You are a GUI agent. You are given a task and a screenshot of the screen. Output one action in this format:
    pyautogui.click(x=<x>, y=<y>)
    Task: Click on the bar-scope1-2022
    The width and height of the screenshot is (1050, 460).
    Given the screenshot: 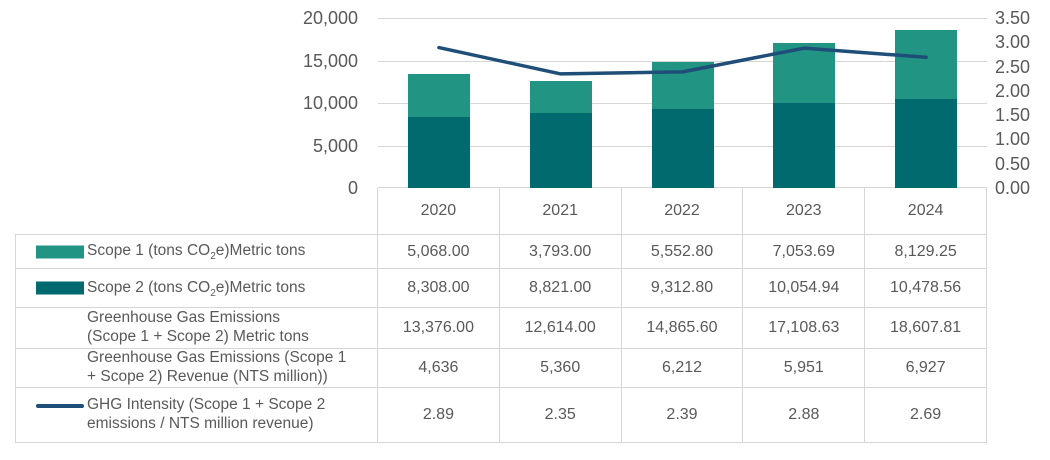 What is the action you would take?
    pyautogui.click(x=683, y=85)
    